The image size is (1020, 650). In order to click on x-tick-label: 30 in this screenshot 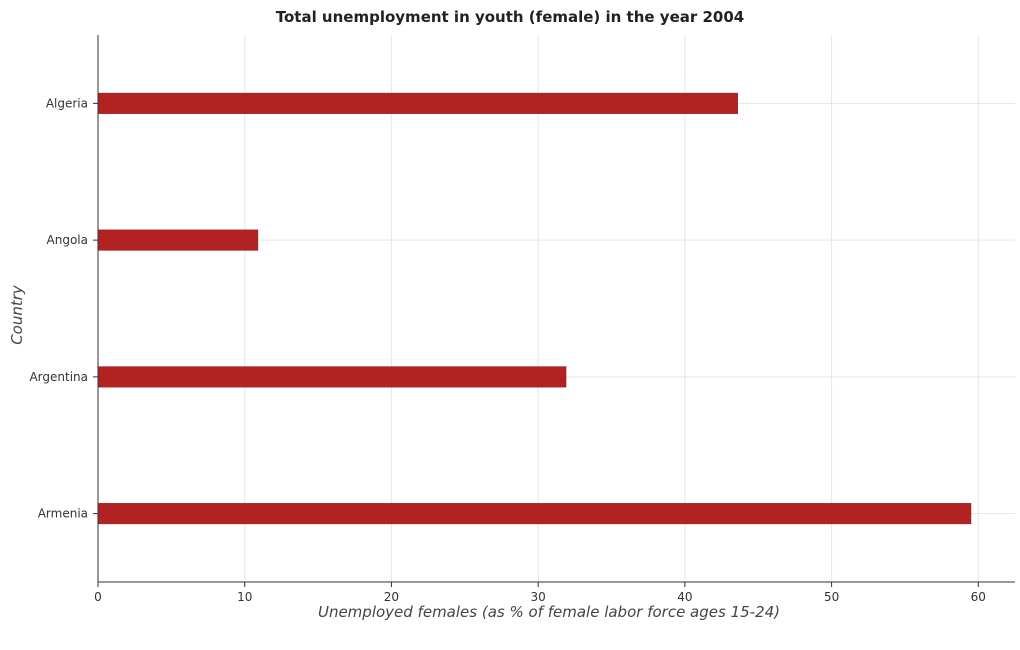, I will do `click(538, 597)`.